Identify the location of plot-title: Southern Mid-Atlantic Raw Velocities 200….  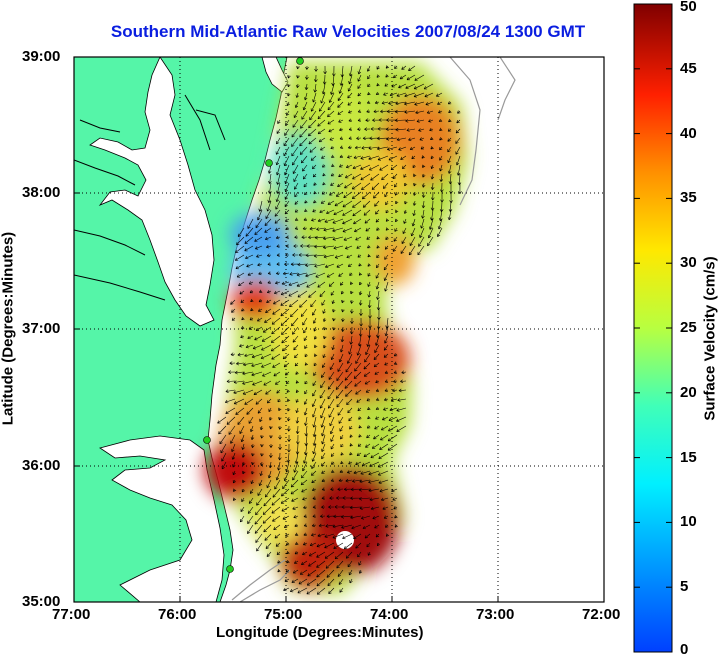
(348, 31).